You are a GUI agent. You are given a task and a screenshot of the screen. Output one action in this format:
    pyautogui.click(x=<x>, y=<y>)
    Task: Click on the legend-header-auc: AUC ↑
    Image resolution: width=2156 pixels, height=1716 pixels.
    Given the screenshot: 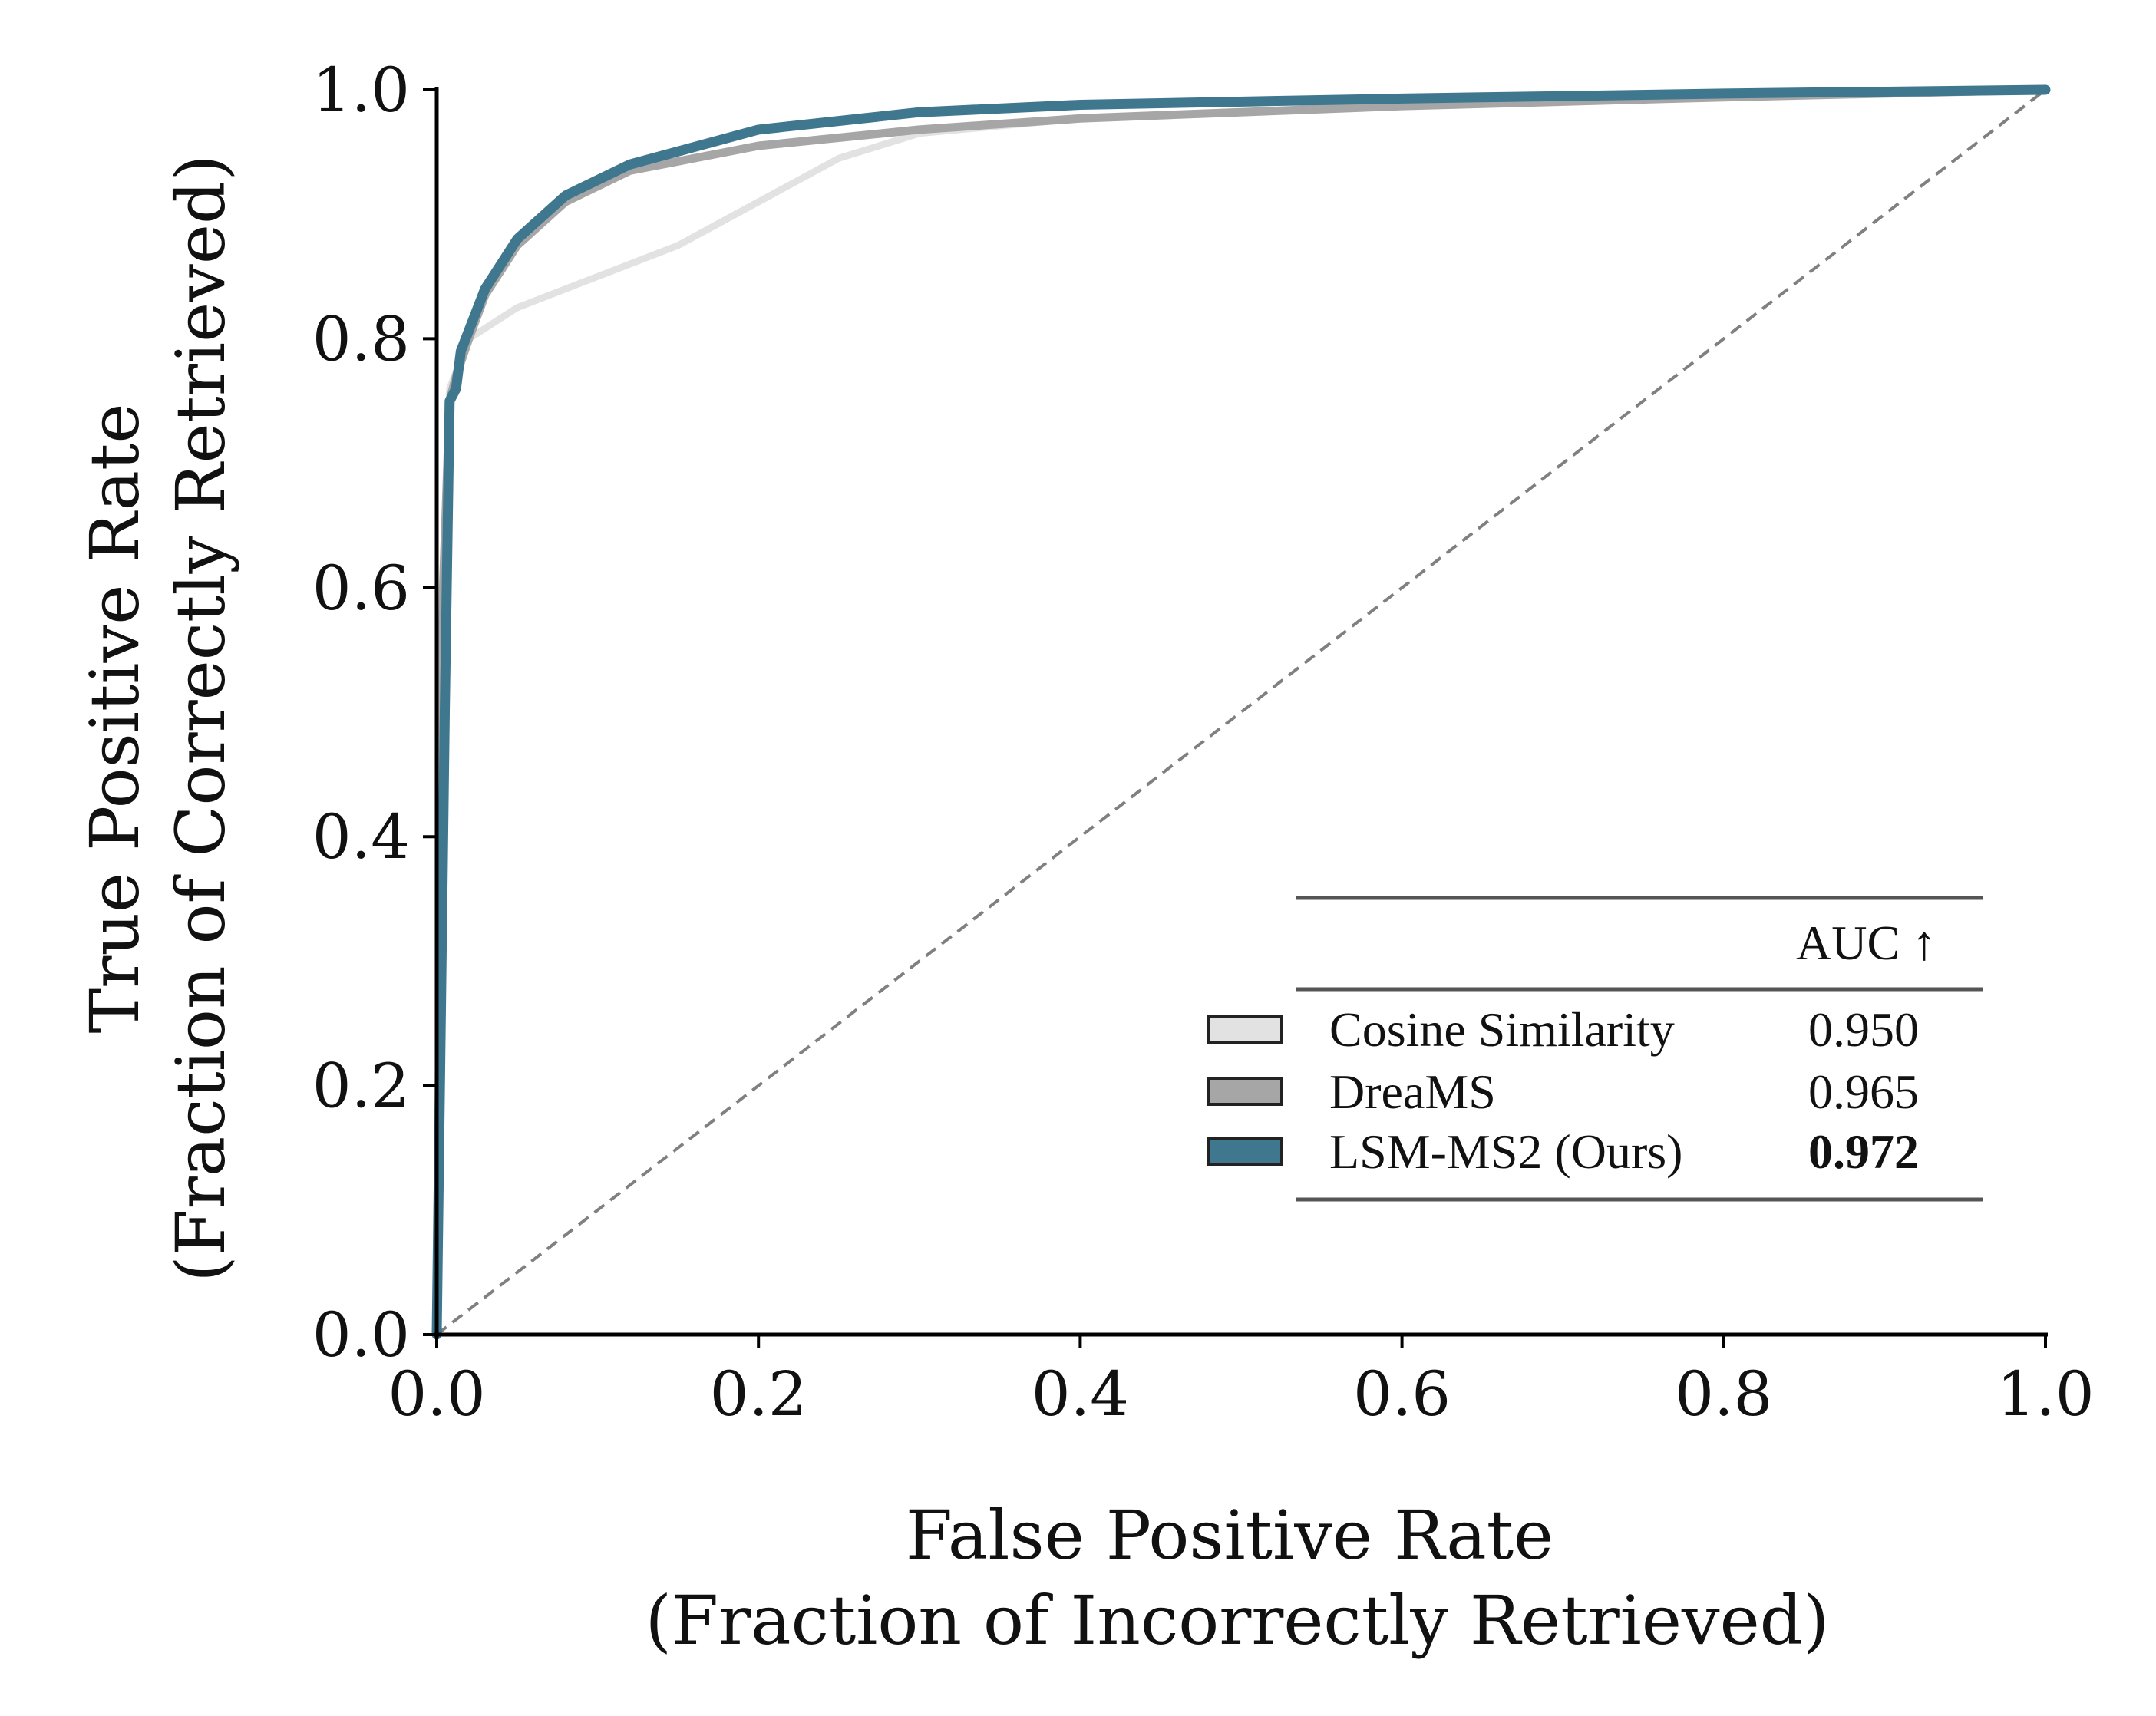 What is the action you would take?
    pyautogui.click(x=1866, y=943)
    